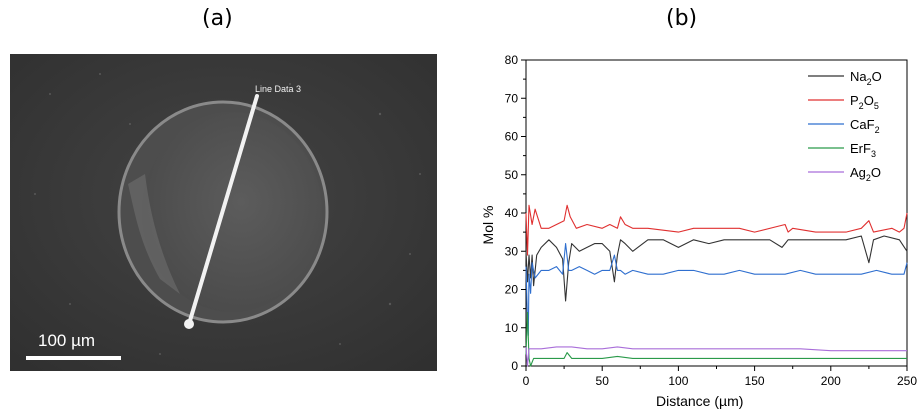  I want to click on y-tick-label: 60, so click(512, 137).